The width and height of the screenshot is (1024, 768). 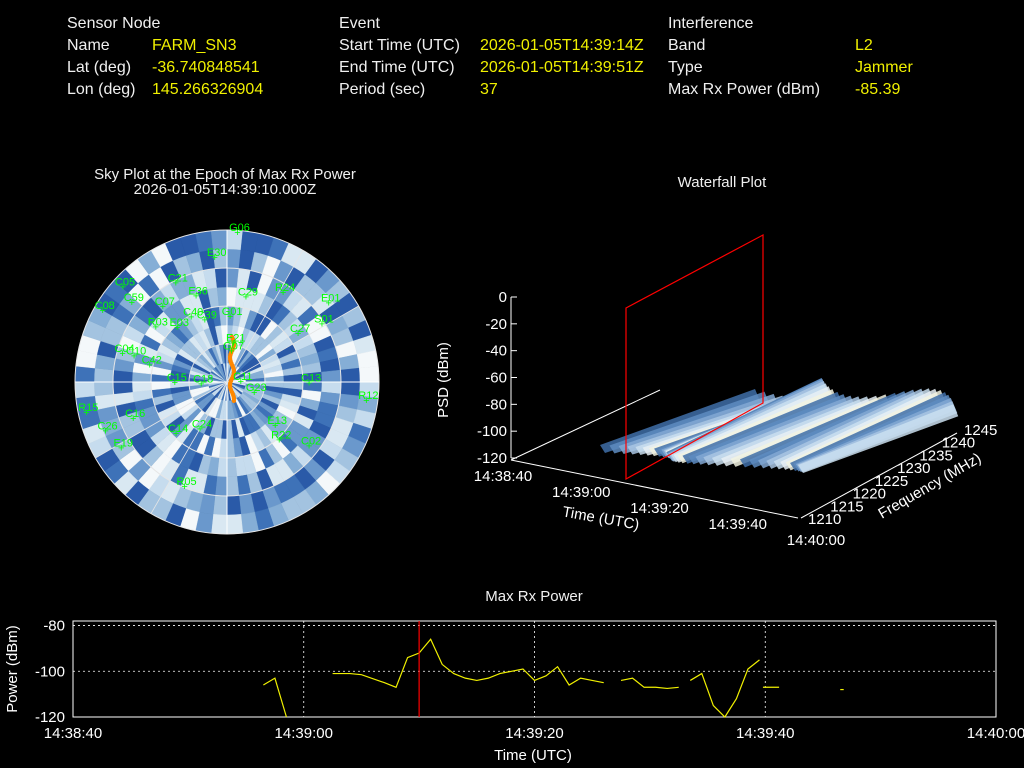 What do you see at coordinates (177, 378) in the screenshot?
I see `skyplot-satellite-label: C15` at bounding box center [177, 378].